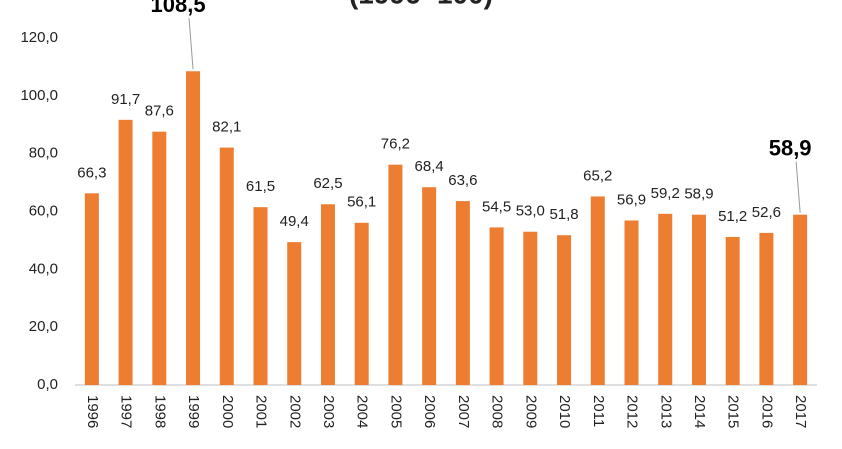 The height and width of the screenshot is (449, 842). What do you see at coordinates (159, 411) in the screenshot?
I see `x-tick-label: 1998` at bounding box center [159, 411].